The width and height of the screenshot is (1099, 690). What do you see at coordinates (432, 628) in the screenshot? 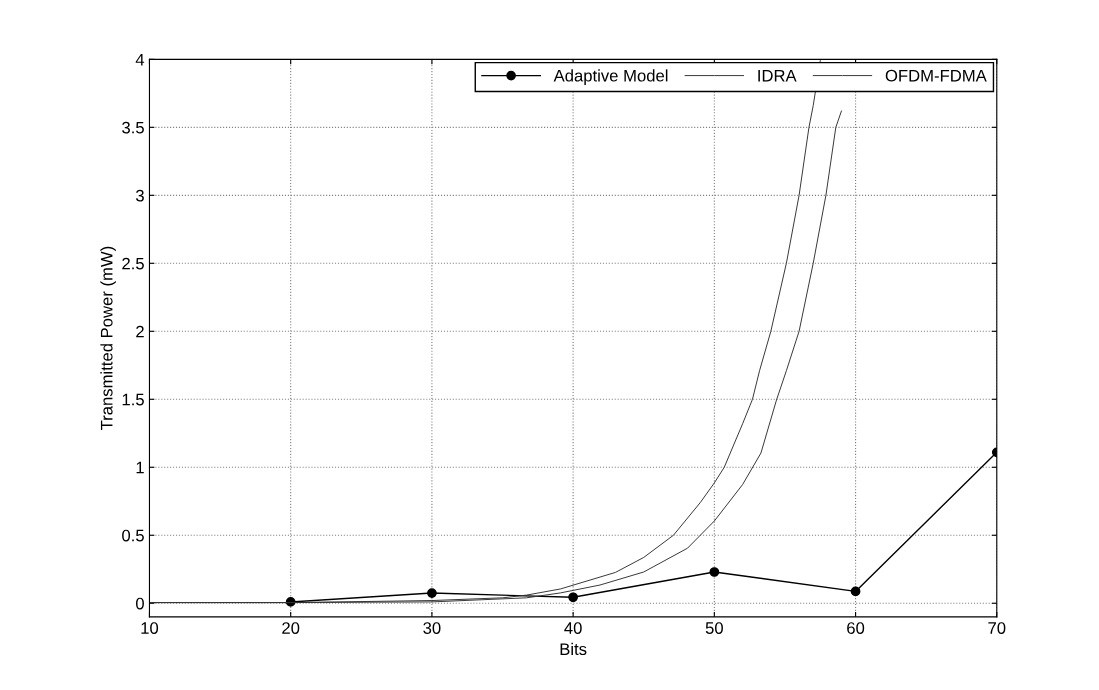
I see `x-tick-label: 30` at bounding box center [432, 628].